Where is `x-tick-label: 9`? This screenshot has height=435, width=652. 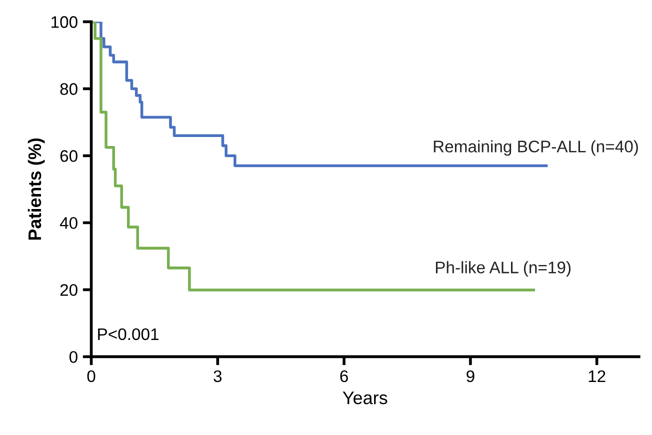
x-tick-label: 9 is located at coordinates (470, 376).